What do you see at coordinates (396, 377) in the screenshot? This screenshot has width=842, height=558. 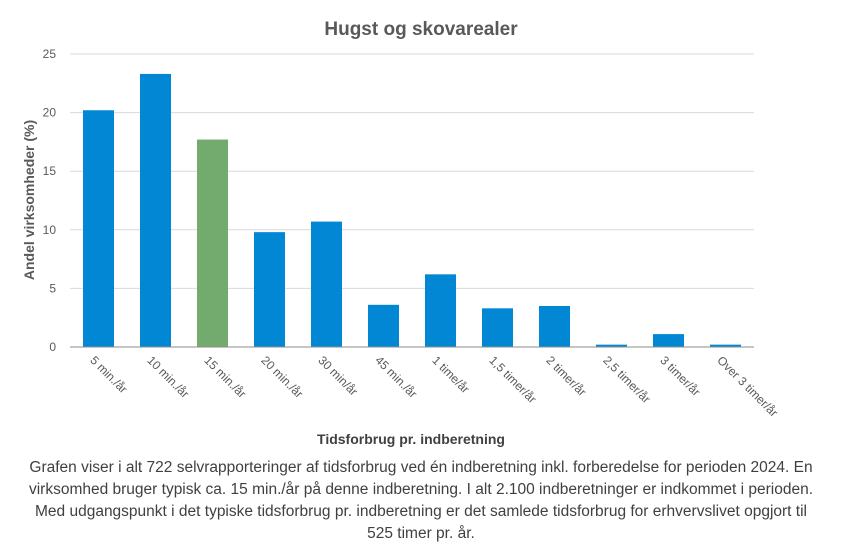 I see `x-tick-label: 45 min./år` at bounding box center [396, 377].